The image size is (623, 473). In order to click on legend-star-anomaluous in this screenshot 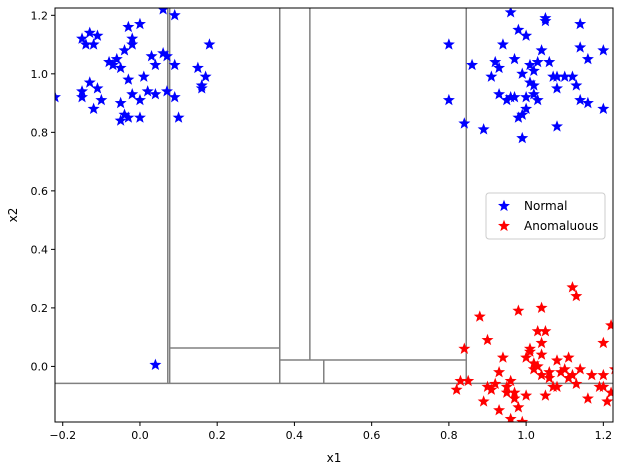, I will do `click(504, 225)`.